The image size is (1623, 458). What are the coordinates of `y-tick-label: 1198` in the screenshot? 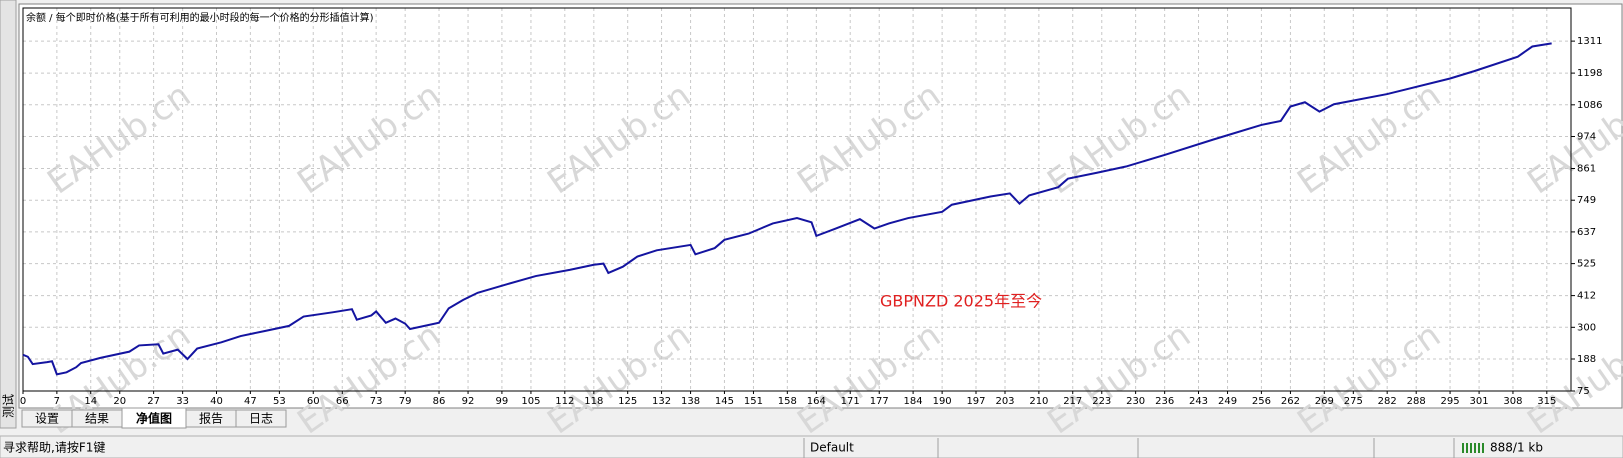 It's located at (1589, 73).